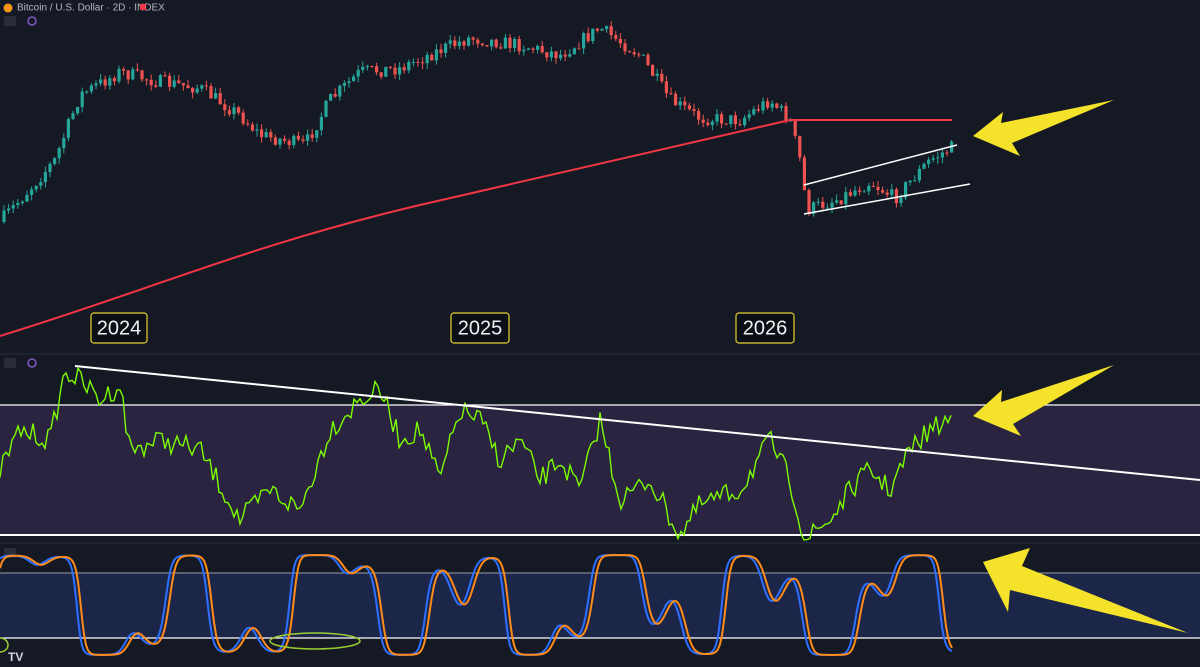 The width and height of the screenshot is (1200, 667). I want to click on symbol-title: Bitcoin / U.S. Dollar · 2D · INDEX, so click(91, 8).